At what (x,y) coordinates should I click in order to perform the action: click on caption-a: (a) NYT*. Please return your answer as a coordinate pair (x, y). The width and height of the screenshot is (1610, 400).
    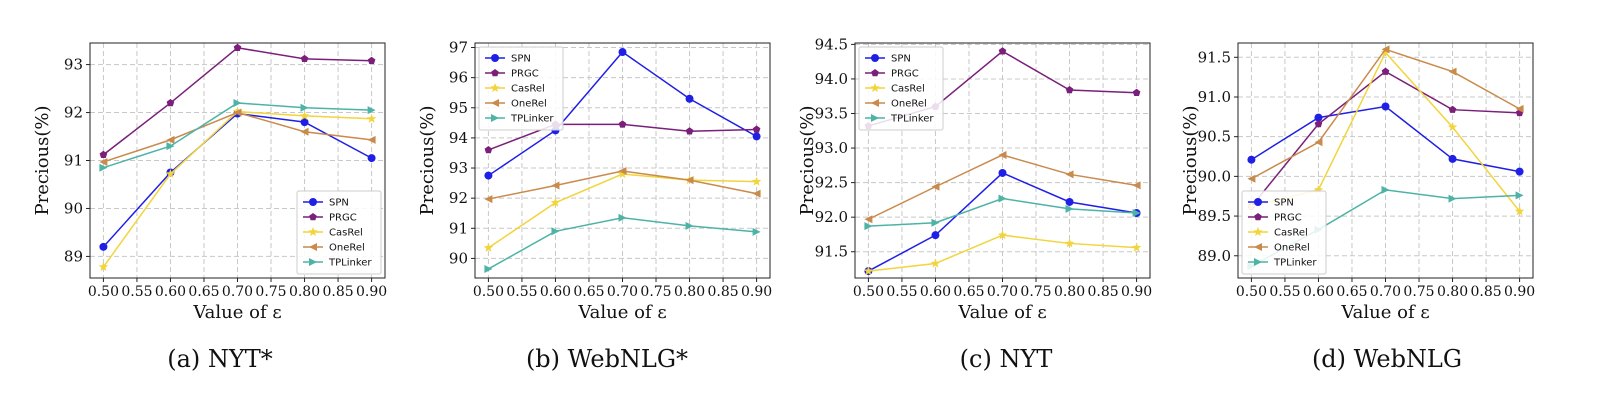
    Looking at the image, I should click on (220, 359).